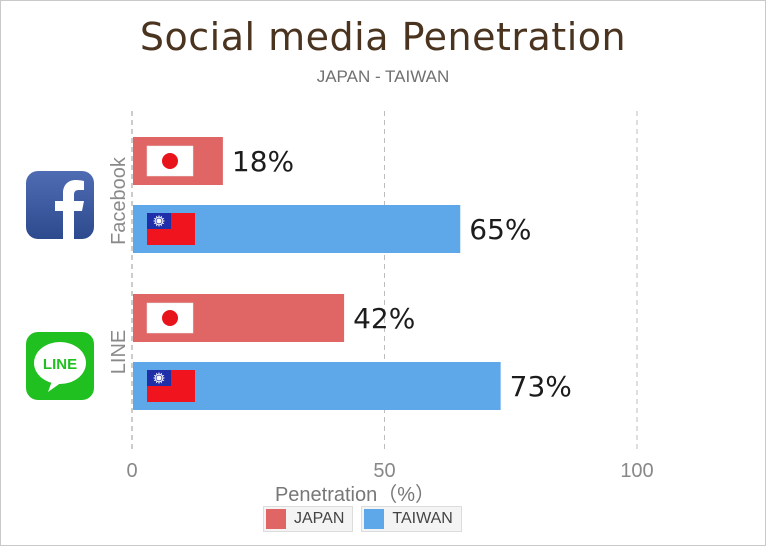 This screenshot has height=546, width=766. I want to click on category-labels: Facebook LINE, so click(119, 265).